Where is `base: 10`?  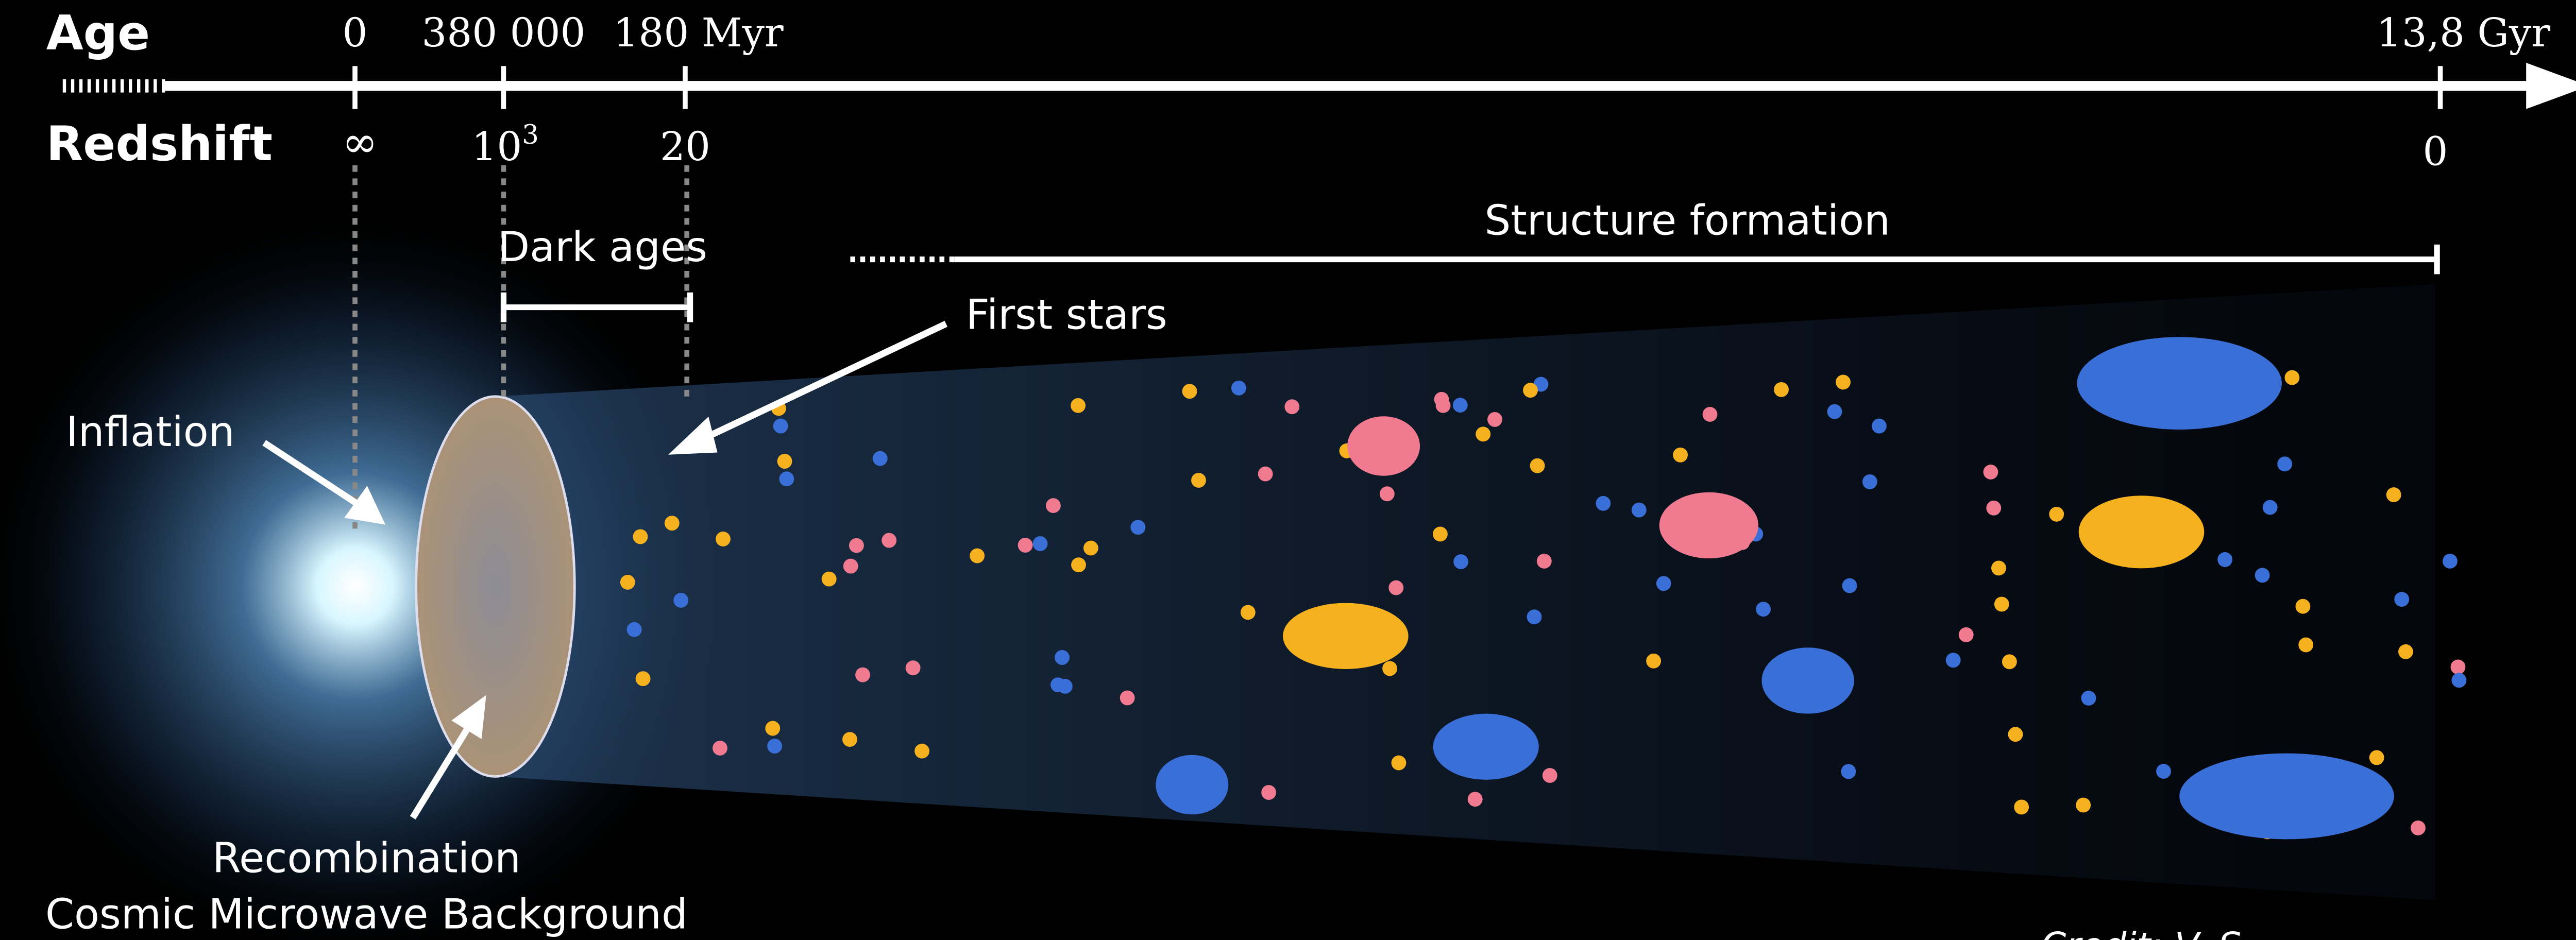
base: 10 is located at coordinates (497, 147).